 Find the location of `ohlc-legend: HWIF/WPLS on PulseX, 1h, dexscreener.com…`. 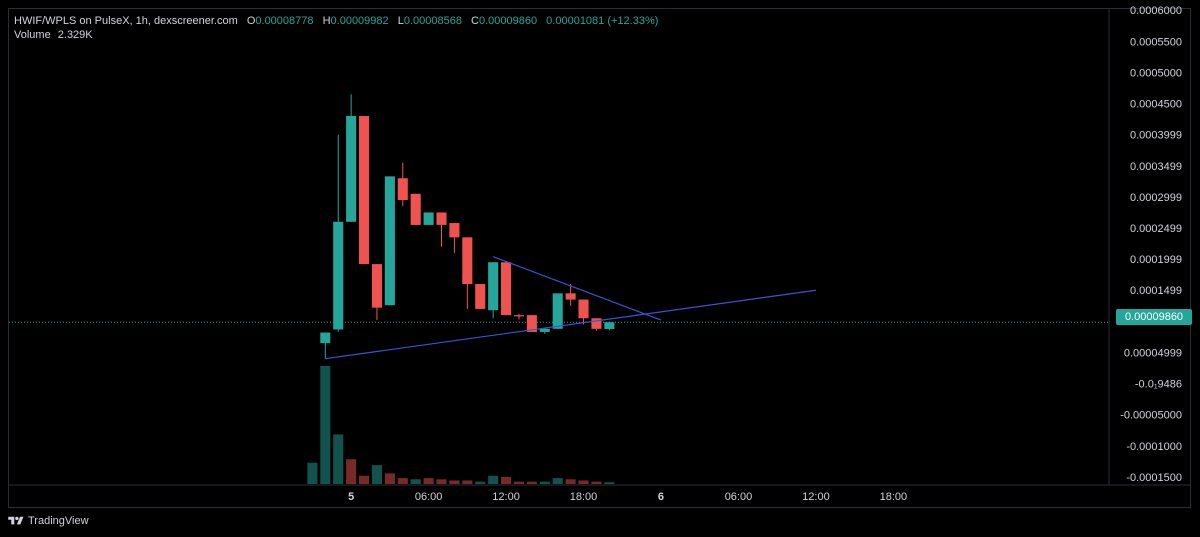

ohlc-legend: HWIF/WPLS on PulseX, 1h, dexscreener.com… is located at coordinates (336, 21).